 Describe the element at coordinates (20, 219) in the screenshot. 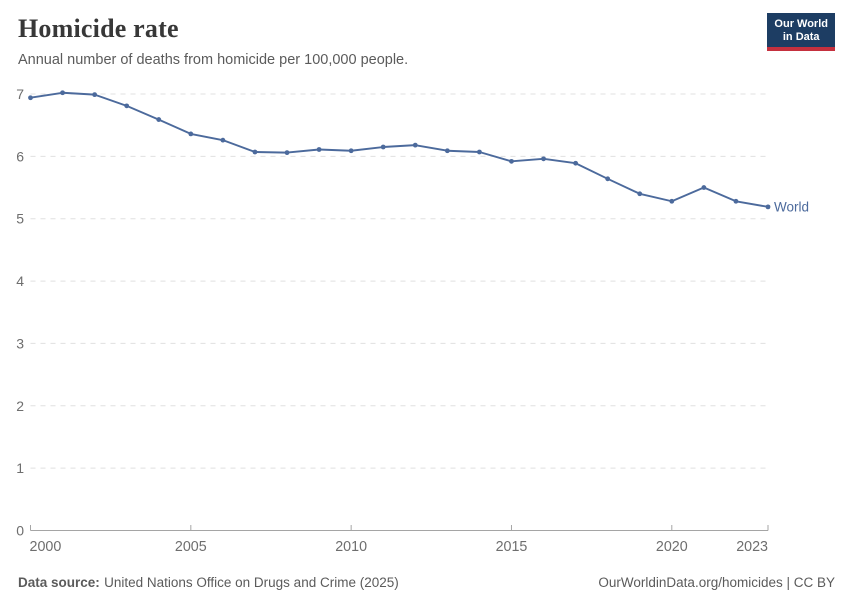

I see `y-tick-label: 5` at that location.